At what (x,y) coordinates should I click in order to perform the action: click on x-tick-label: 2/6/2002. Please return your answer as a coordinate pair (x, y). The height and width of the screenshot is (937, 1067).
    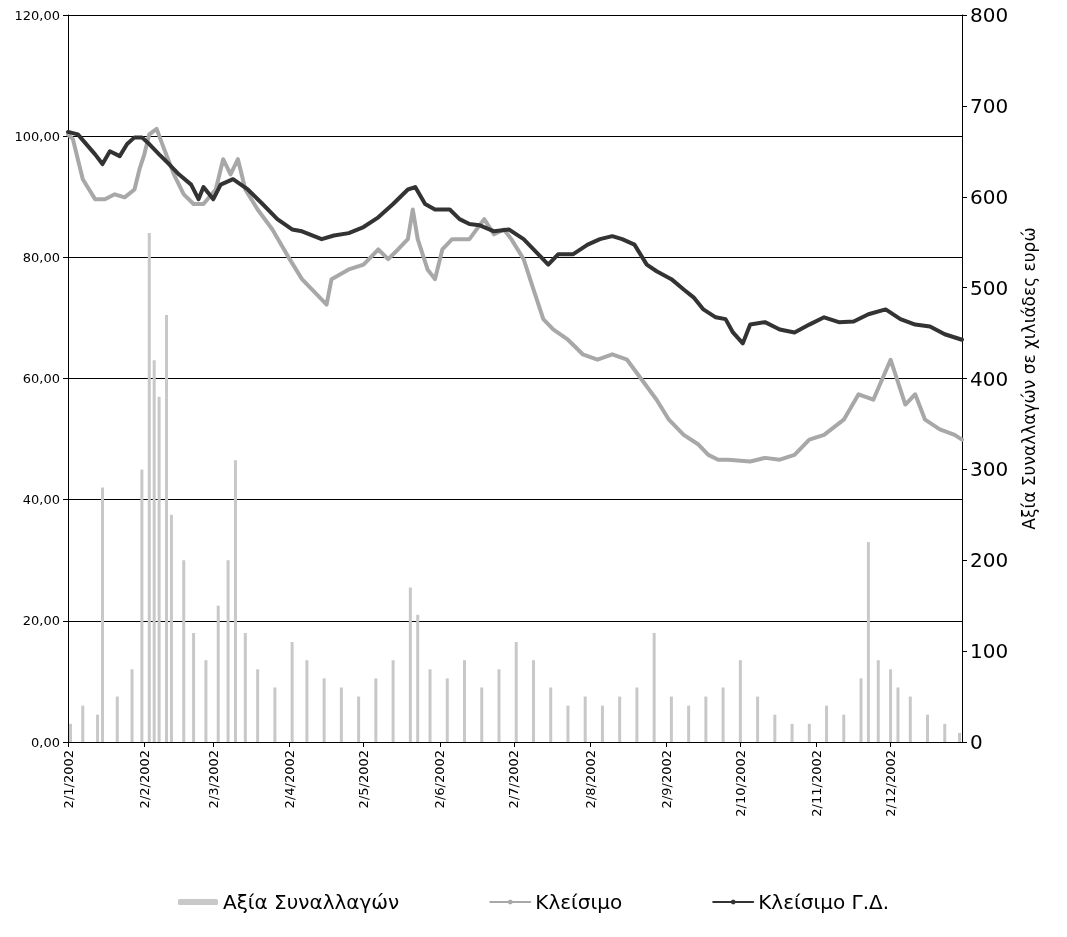
    Looking at the image, I should click on (440, 779).